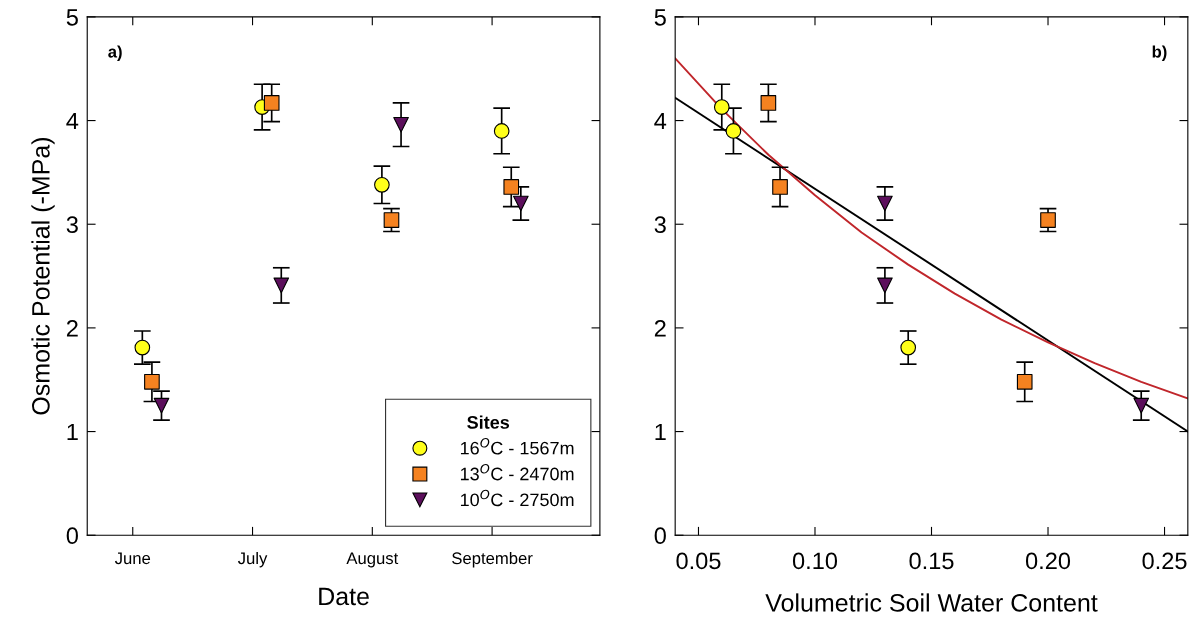 The height and width of the screenshot is (626, 1195). Describe the element at coordinates (931, 602) in the screenshot. I see `x-axis-title: Volumetric Soil Water Content` at that location.